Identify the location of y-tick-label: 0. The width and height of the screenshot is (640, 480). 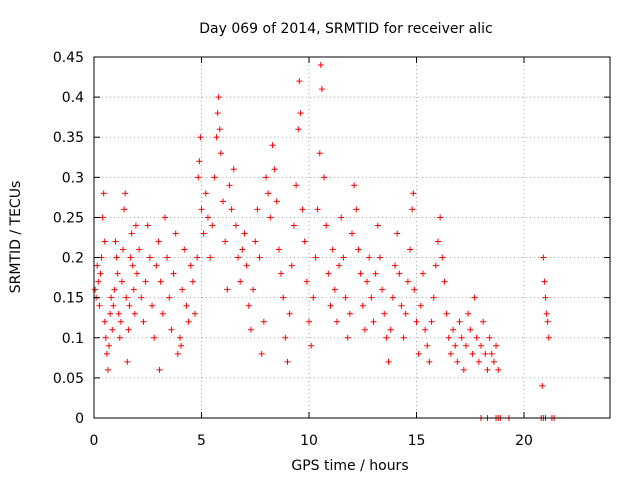
(79, 419).